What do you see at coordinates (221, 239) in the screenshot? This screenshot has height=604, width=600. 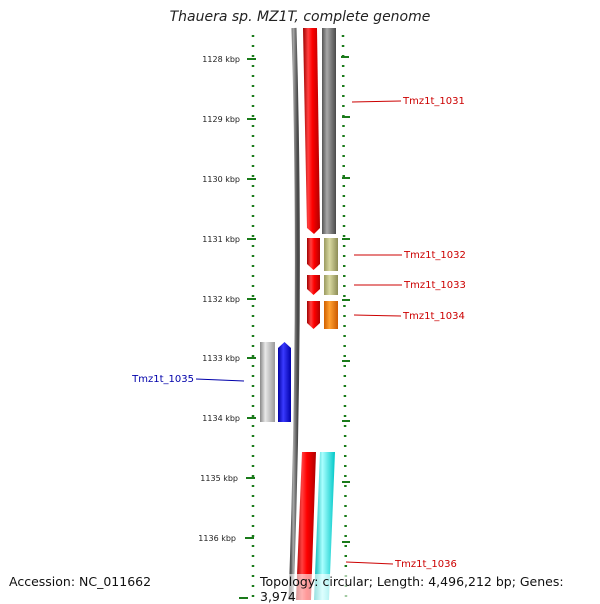 I see `tick-label: 1131 kbp` at bounding box center [221, 239].